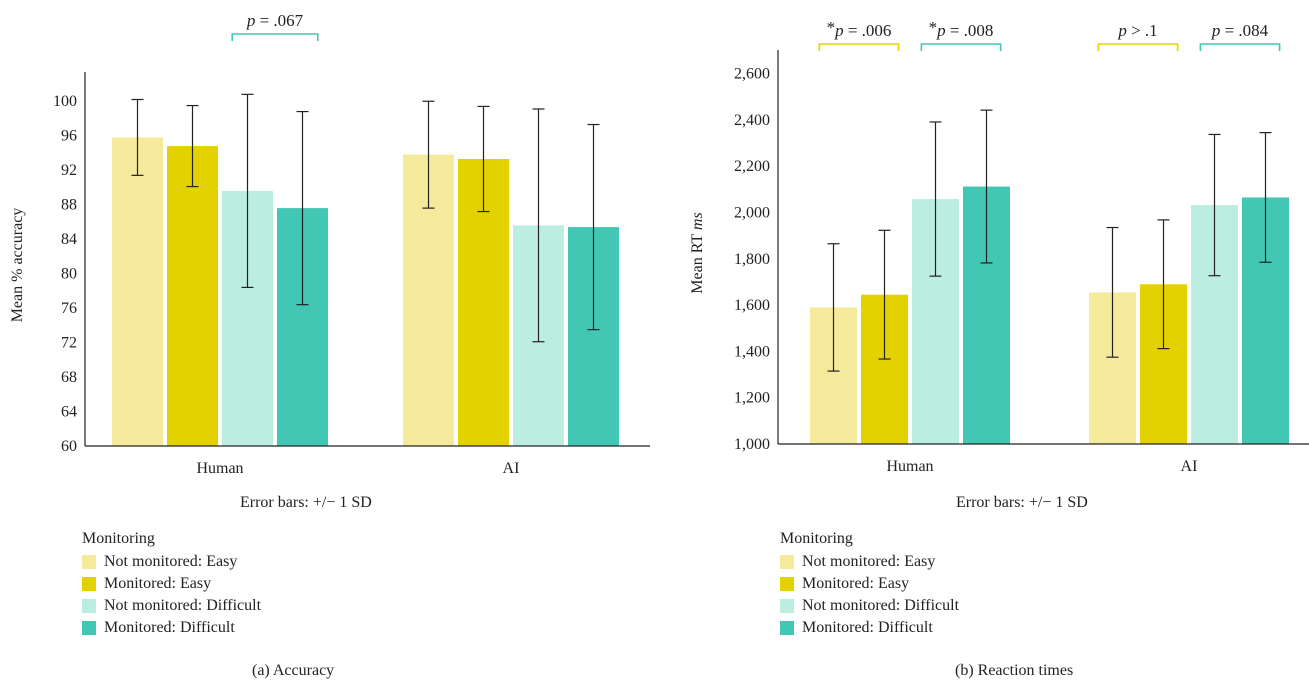 The image size is (1309, 688). What do you see at coordinates (17, 265) in the screenshot?
I see `y-axis-title: Mean % accuracy` at bounding box center [17, 265].